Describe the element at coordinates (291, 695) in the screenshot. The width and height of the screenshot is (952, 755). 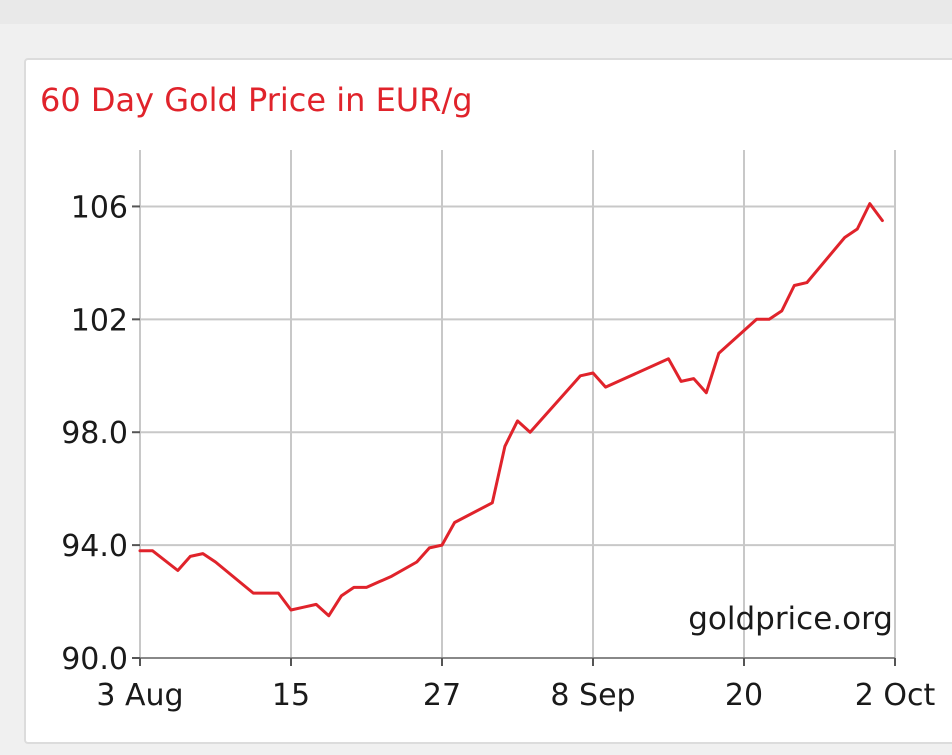
I see `x-tick-label: 15` at that location.